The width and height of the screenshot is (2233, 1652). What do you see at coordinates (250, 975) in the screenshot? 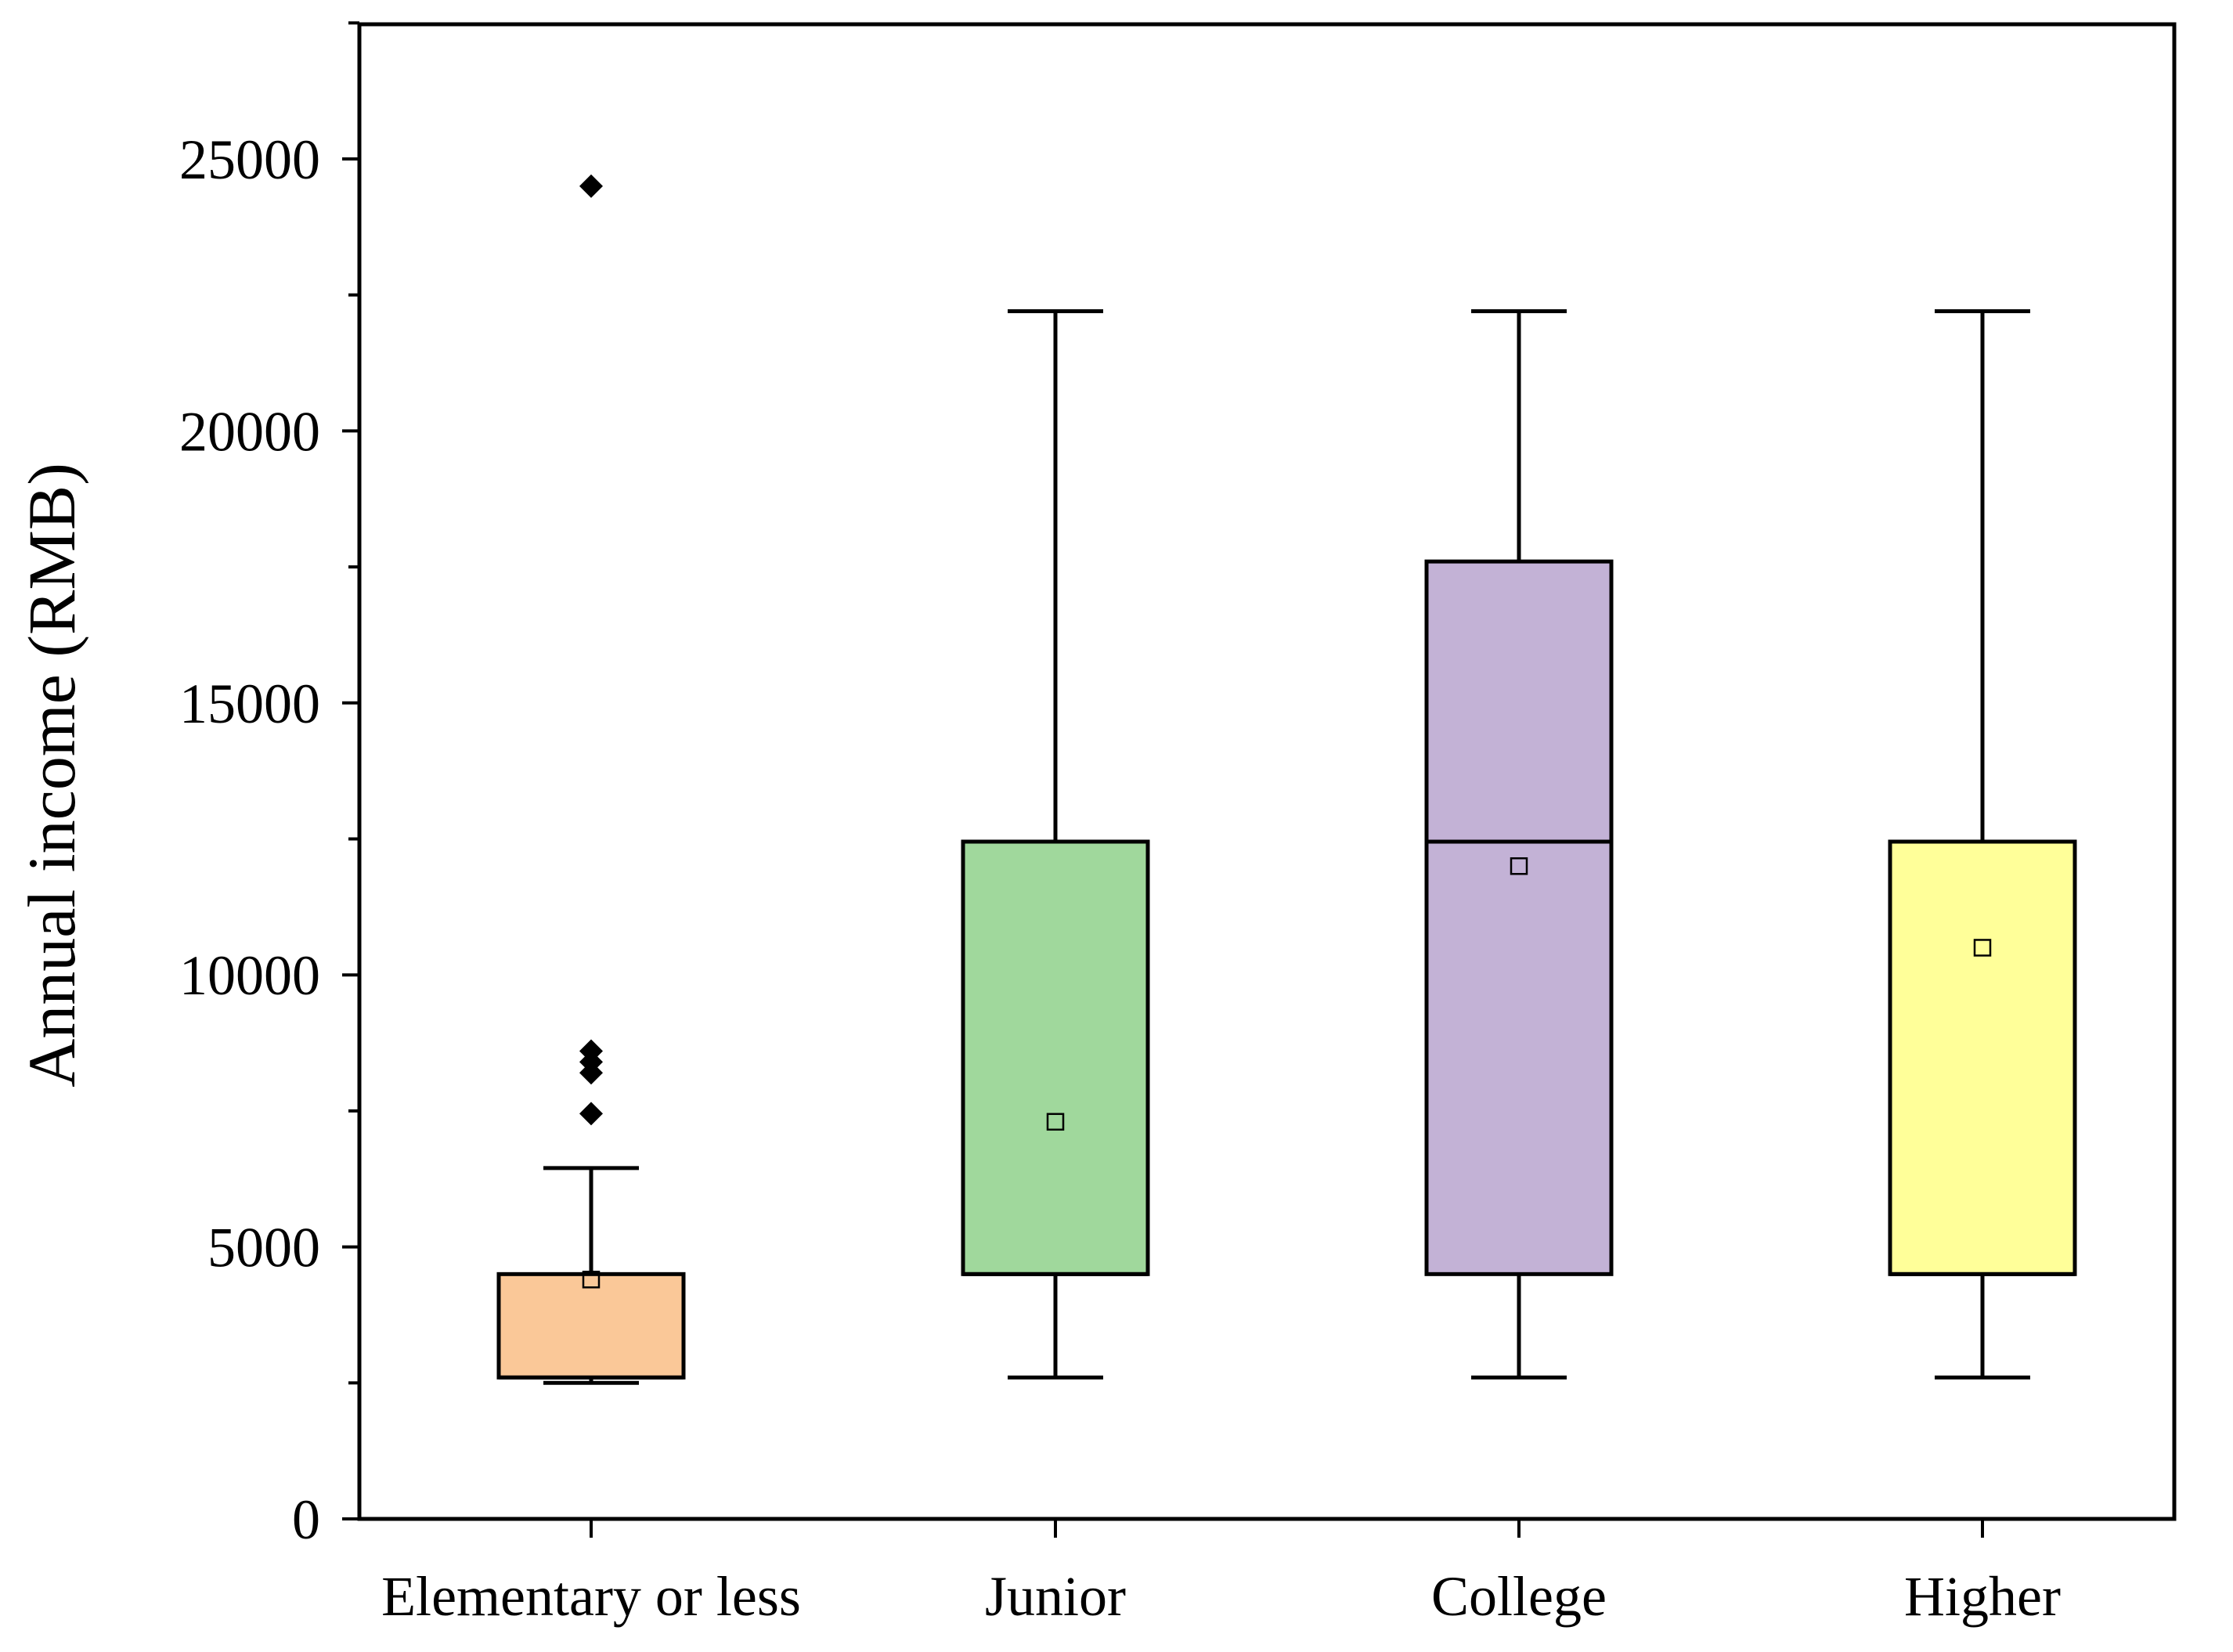
I see `y-tick-label: 10000` at bounding box center [250, 975].